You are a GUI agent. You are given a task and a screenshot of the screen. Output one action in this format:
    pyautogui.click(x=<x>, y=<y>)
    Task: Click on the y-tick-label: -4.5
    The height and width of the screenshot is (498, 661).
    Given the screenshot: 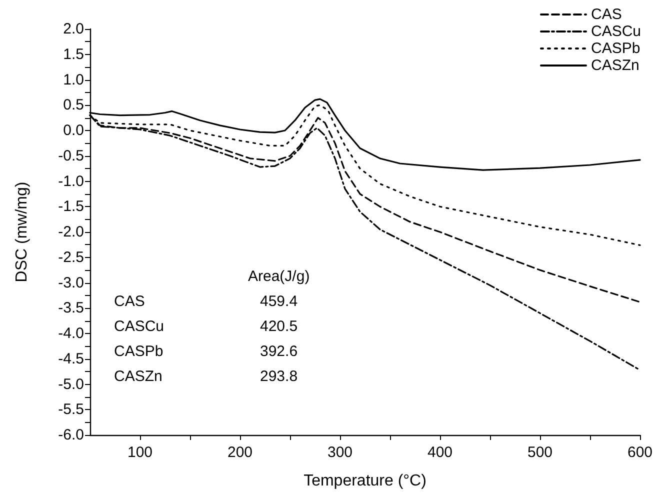 What is the action you would take?
    pyautogui.click(x=71, y=359)
    